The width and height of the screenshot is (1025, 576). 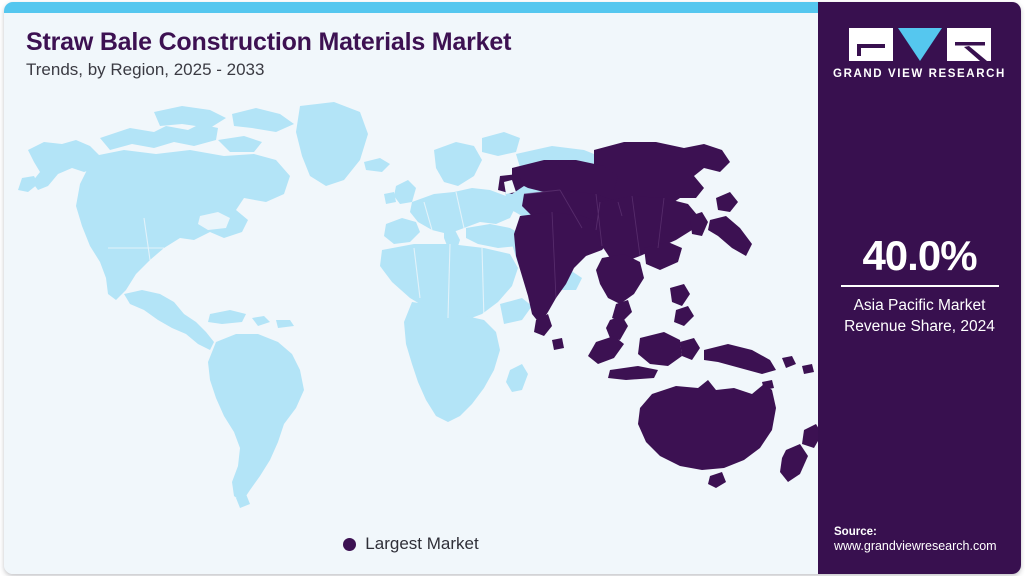 I want to click on highlight-country-borders, so click(x=594, y=244).